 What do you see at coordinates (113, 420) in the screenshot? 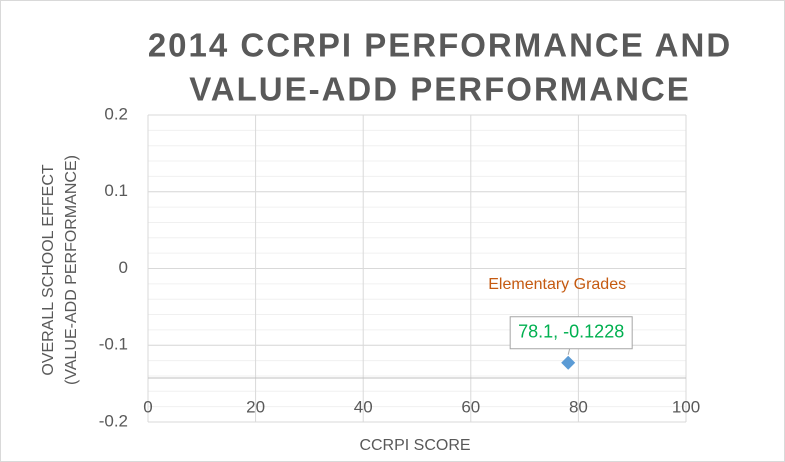
I see `y-tick-label: -0.2` at bounding box center [113, 420].